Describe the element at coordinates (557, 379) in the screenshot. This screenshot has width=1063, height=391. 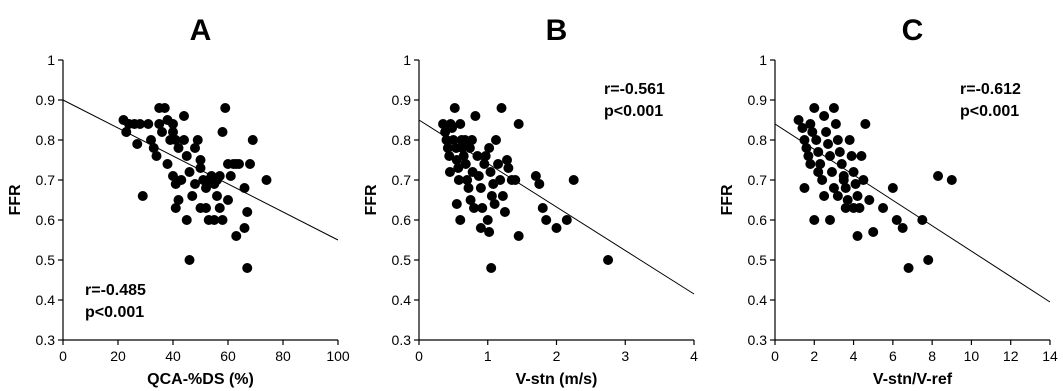
I see `x-axis-label: V-stn (m/s)` at that location.